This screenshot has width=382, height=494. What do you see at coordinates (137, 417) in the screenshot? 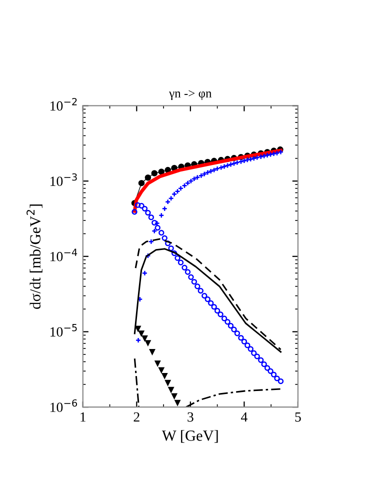
I see `x-tick-label: 2` at bounding box center [137, 417].